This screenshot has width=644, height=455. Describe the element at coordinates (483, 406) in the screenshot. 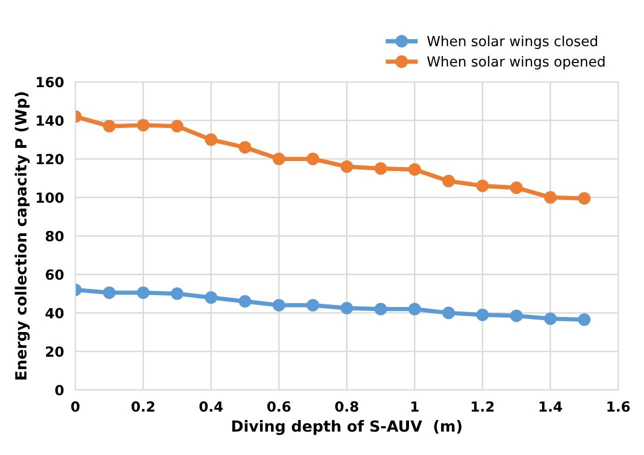

I see `x-tick-label: 1.2` at that location.